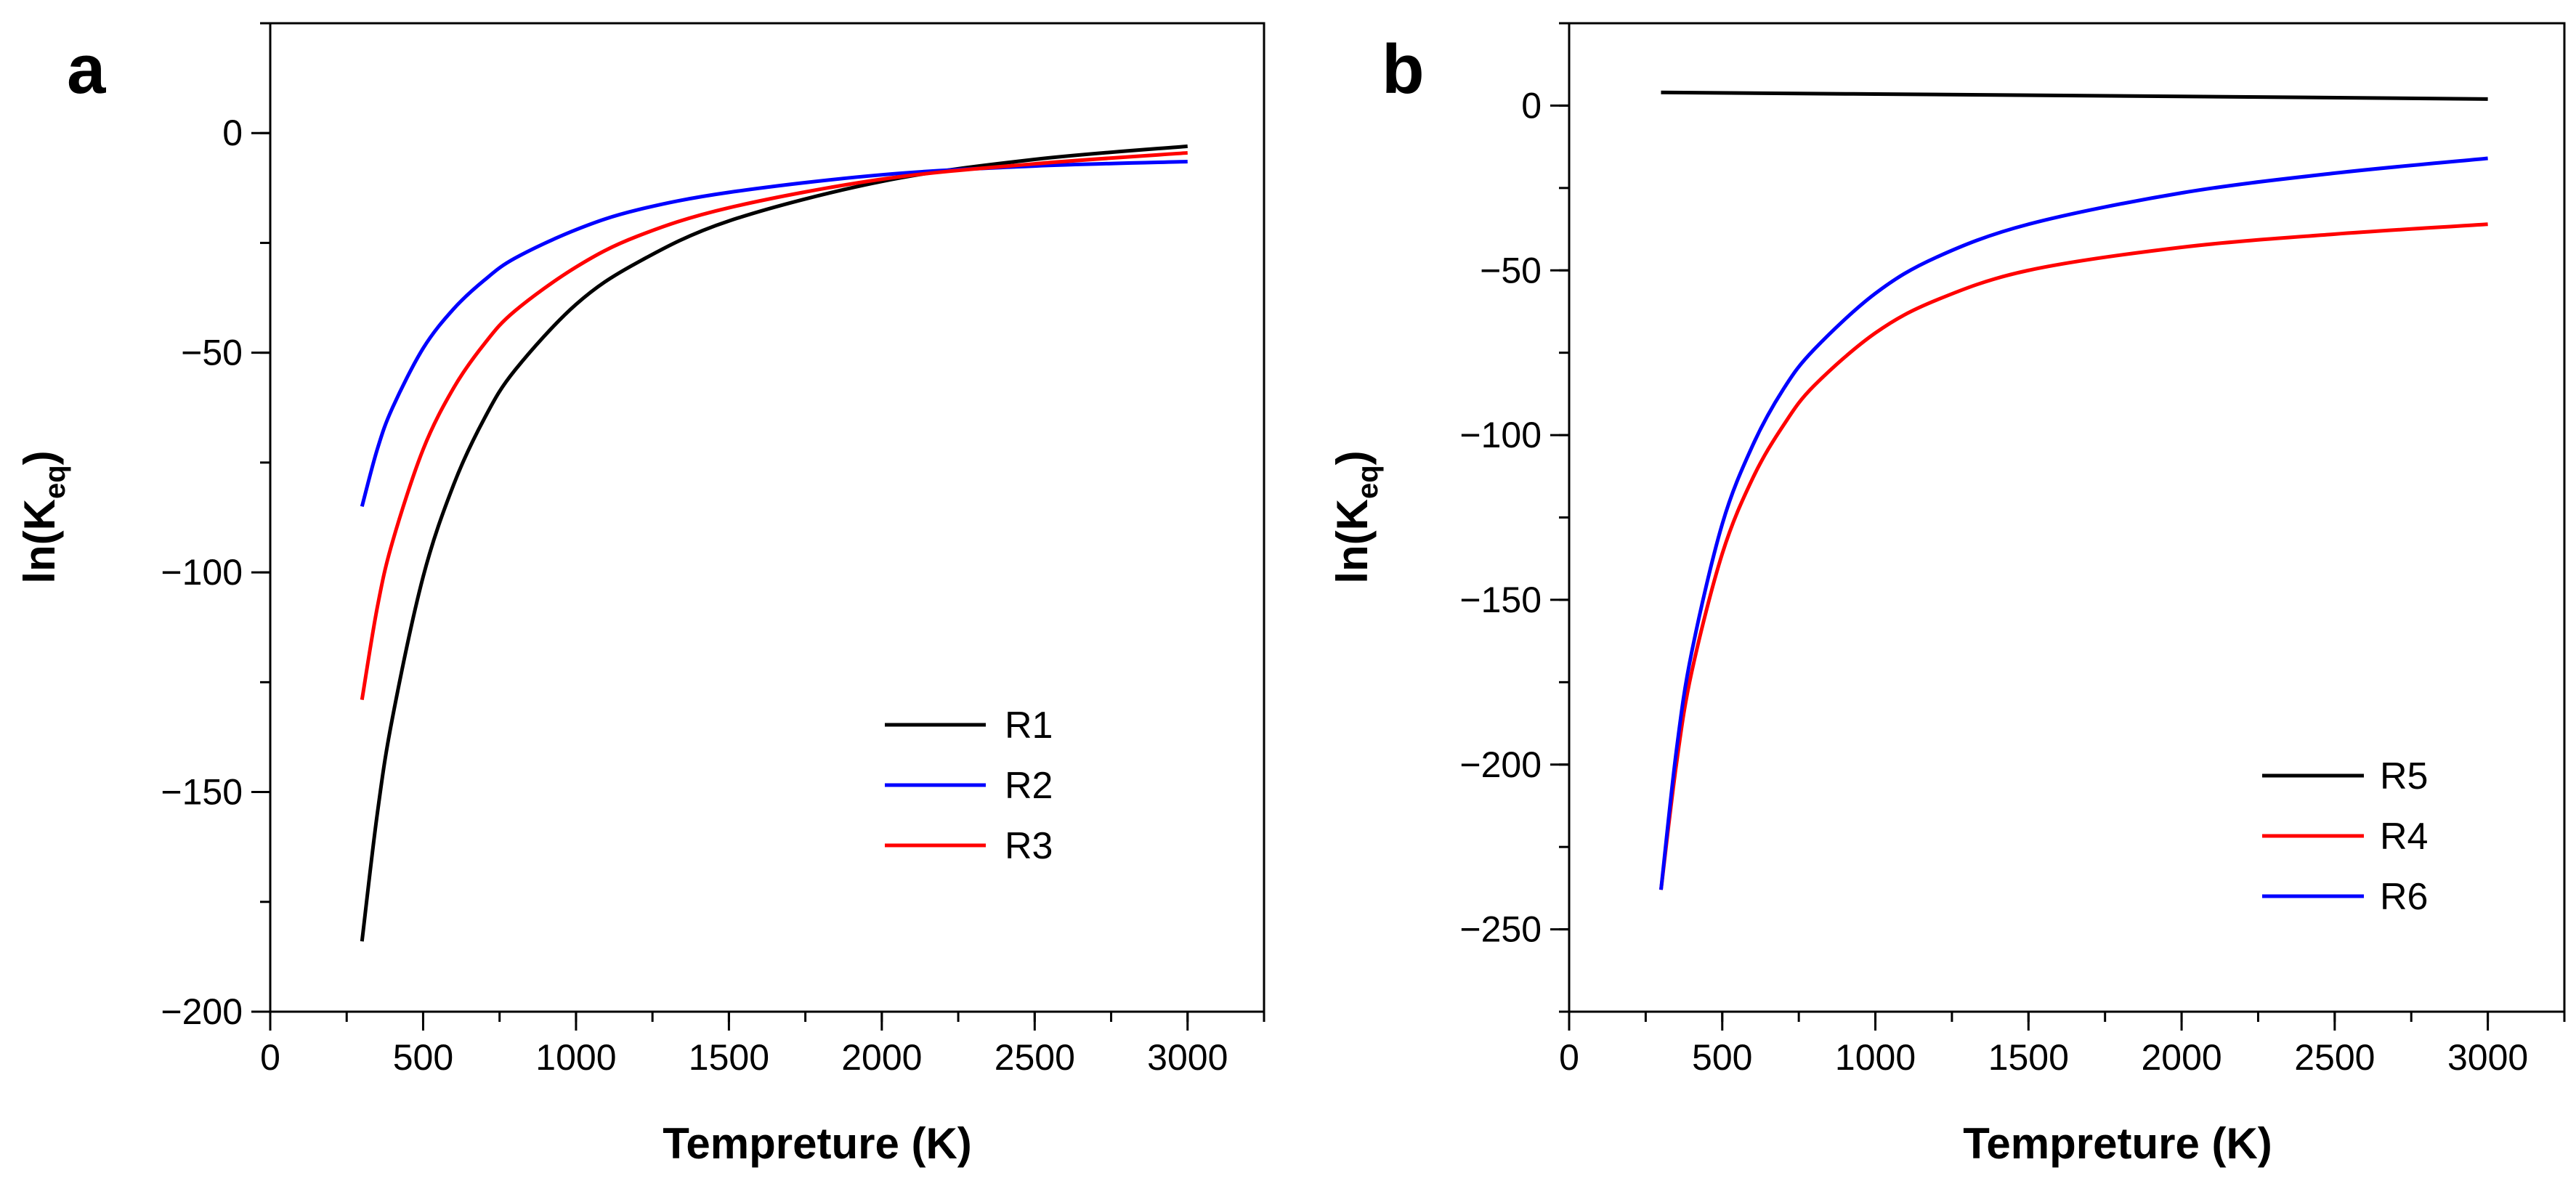 The width and height of the screenshot is (2576, 1178). Describe the element at coordinates (2074, 96) in the screenshot. I see `series-line-r5` at that location.